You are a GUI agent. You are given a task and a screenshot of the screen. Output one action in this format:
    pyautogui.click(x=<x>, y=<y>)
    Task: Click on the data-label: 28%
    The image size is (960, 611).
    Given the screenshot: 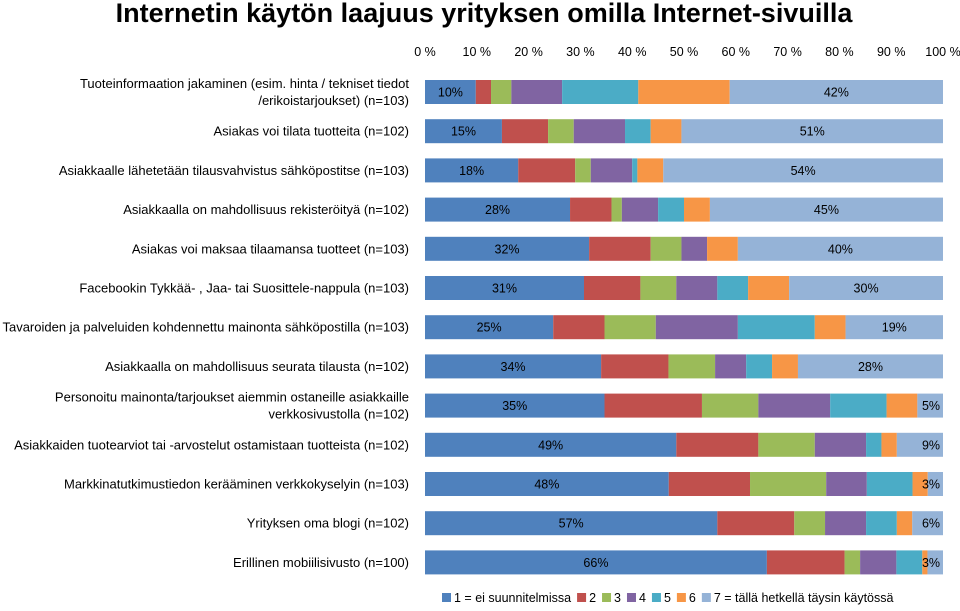 What is the action you would take?
    pyautogui.click(x=870, y=367)
    